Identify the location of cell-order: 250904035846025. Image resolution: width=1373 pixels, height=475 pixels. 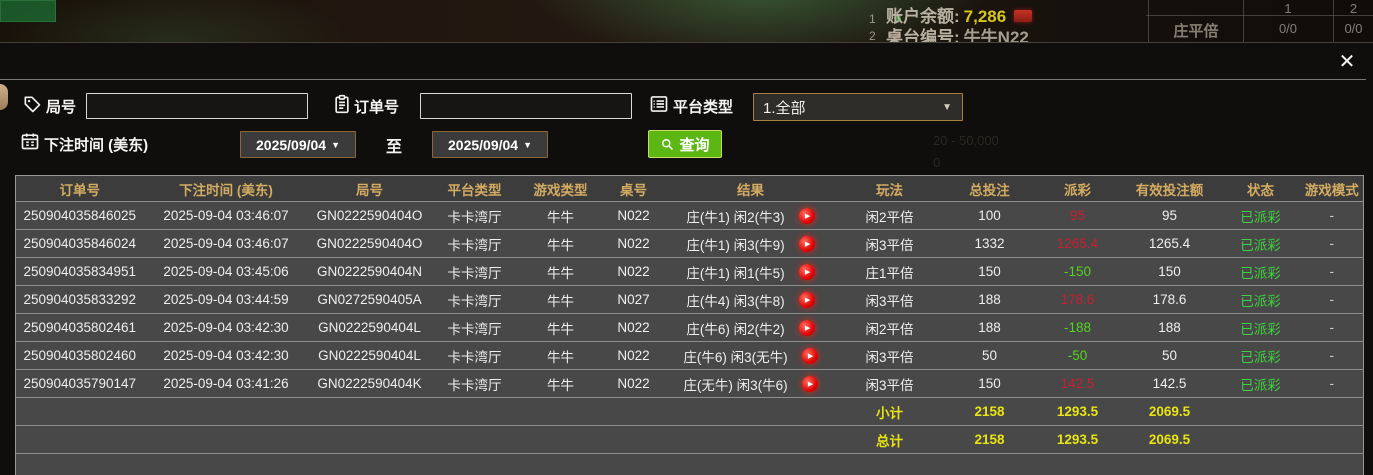
(79, 215).